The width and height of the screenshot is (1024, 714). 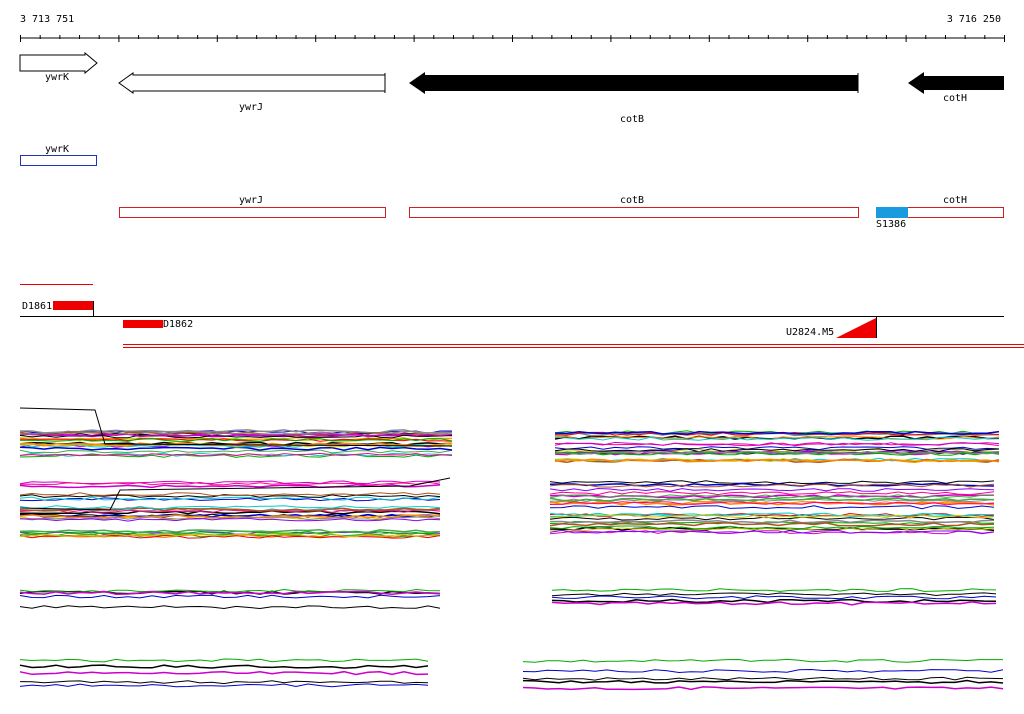 What do you see at coordinates (37, 306) in the screenshot?
I see `probe-label: D1861` at bounding box center [37, 306].